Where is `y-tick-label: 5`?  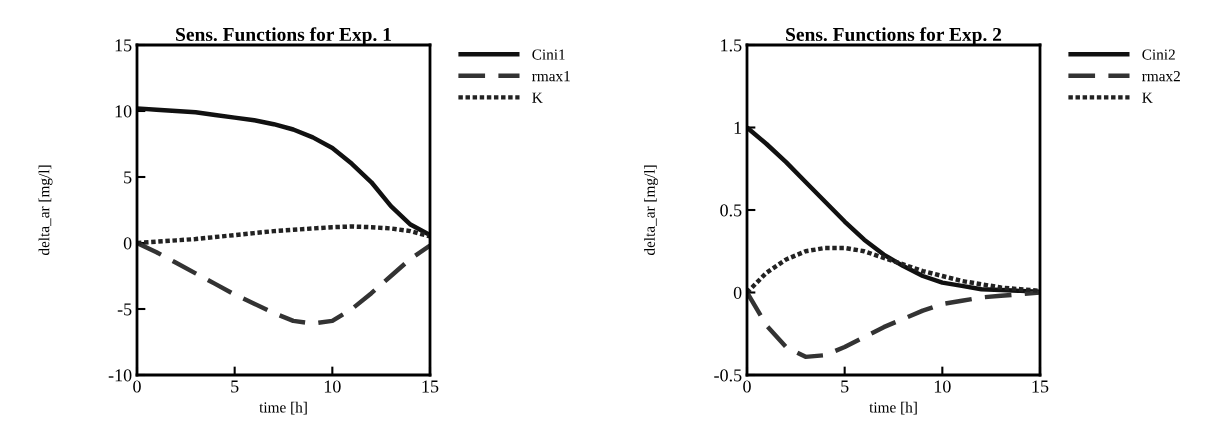
y-tick-label: 5 is located at coordinates (128, 177).